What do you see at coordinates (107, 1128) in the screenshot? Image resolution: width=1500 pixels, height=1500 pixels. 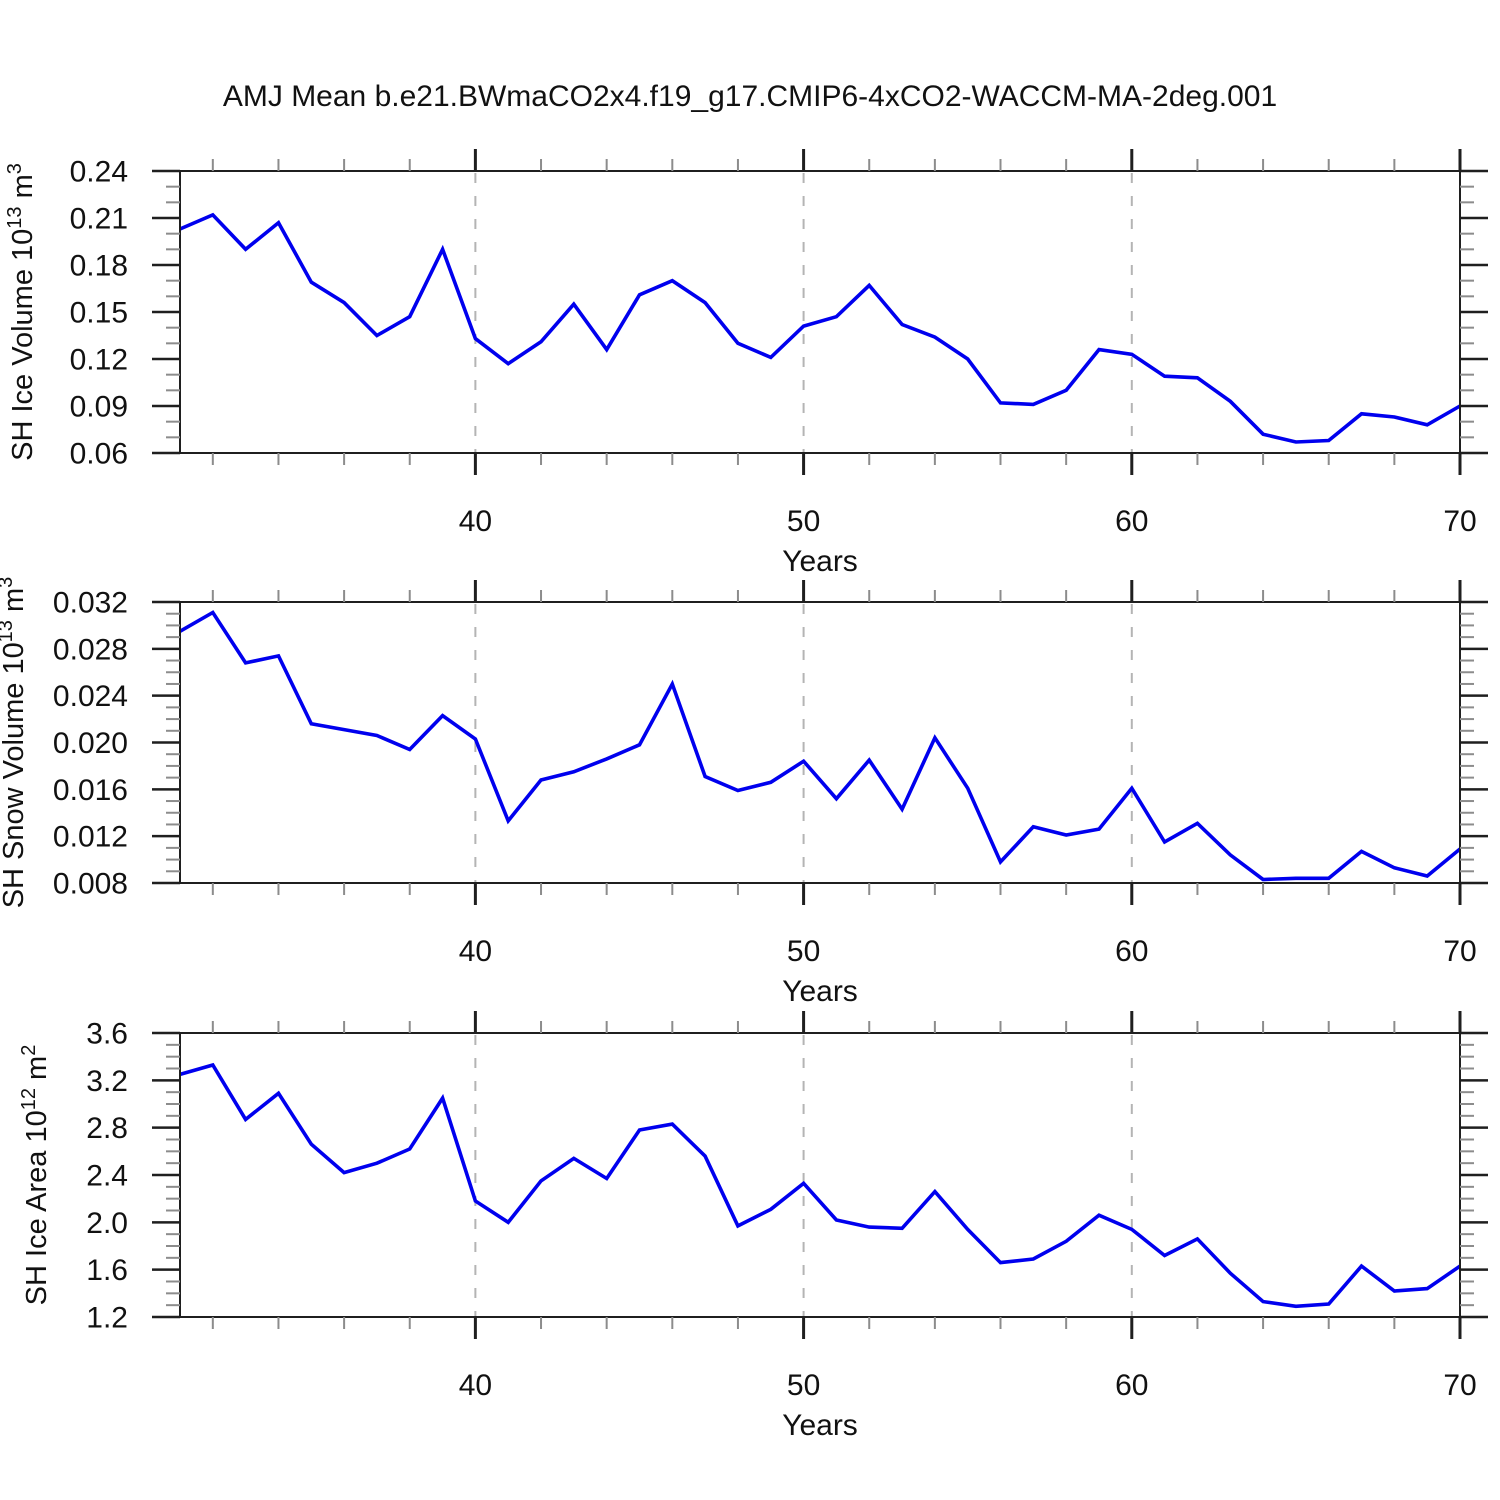 I see `y-tick-label: 2.8` at bounding box center [107, 1128].